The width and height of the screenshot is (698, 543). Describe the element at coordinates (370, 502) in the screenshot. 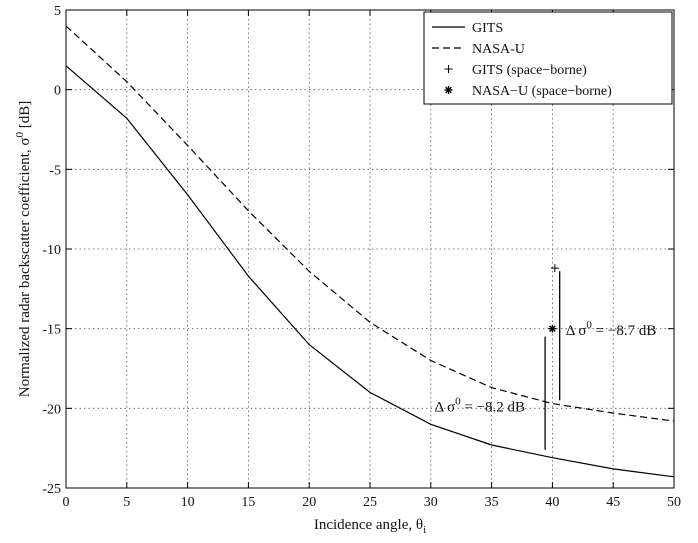

I see `x-tick-label: 25` at that location.